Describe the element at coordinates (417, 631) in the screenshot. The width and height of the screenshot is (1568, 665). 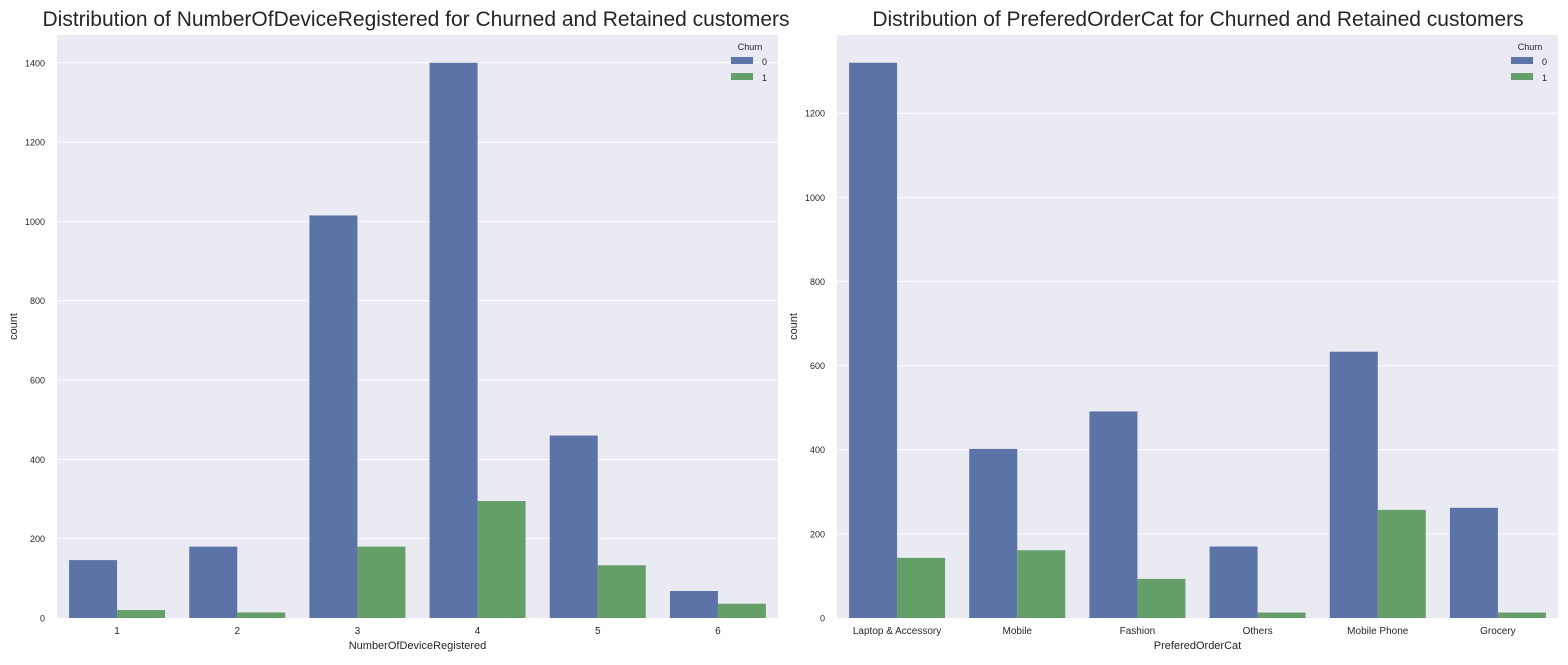
I see `x-tick-labels: 1 2 3 4 5 6` at that location.